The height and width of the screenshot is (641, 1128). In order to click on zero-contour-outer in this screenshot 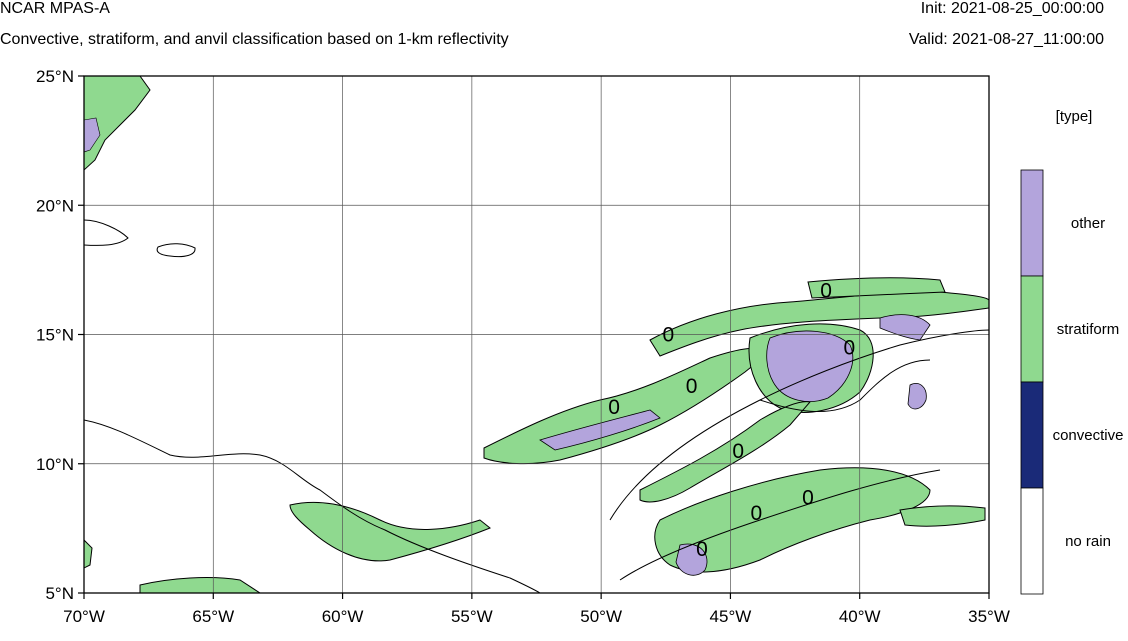, I will do `click(799, 425)`.